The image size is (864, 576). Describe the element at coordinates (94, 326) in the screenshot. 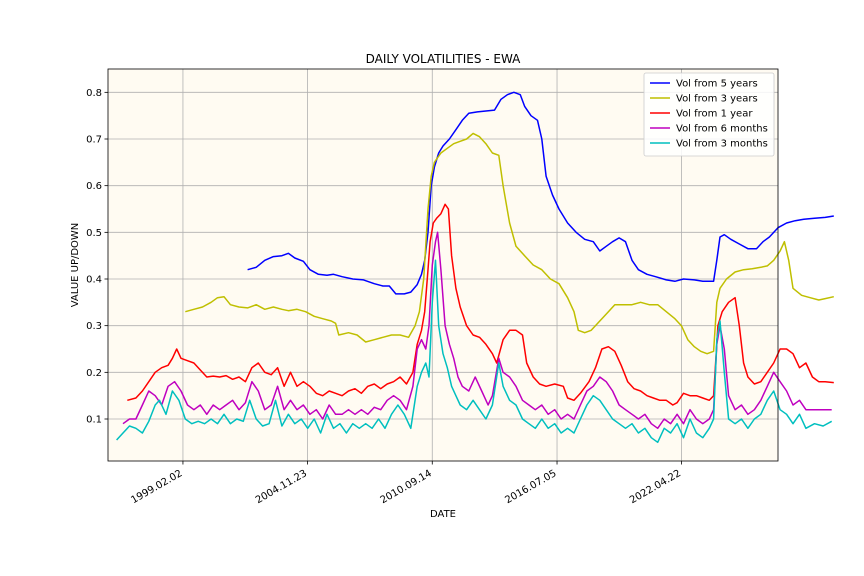

I see `y-tick-label: 0.3` at that location.